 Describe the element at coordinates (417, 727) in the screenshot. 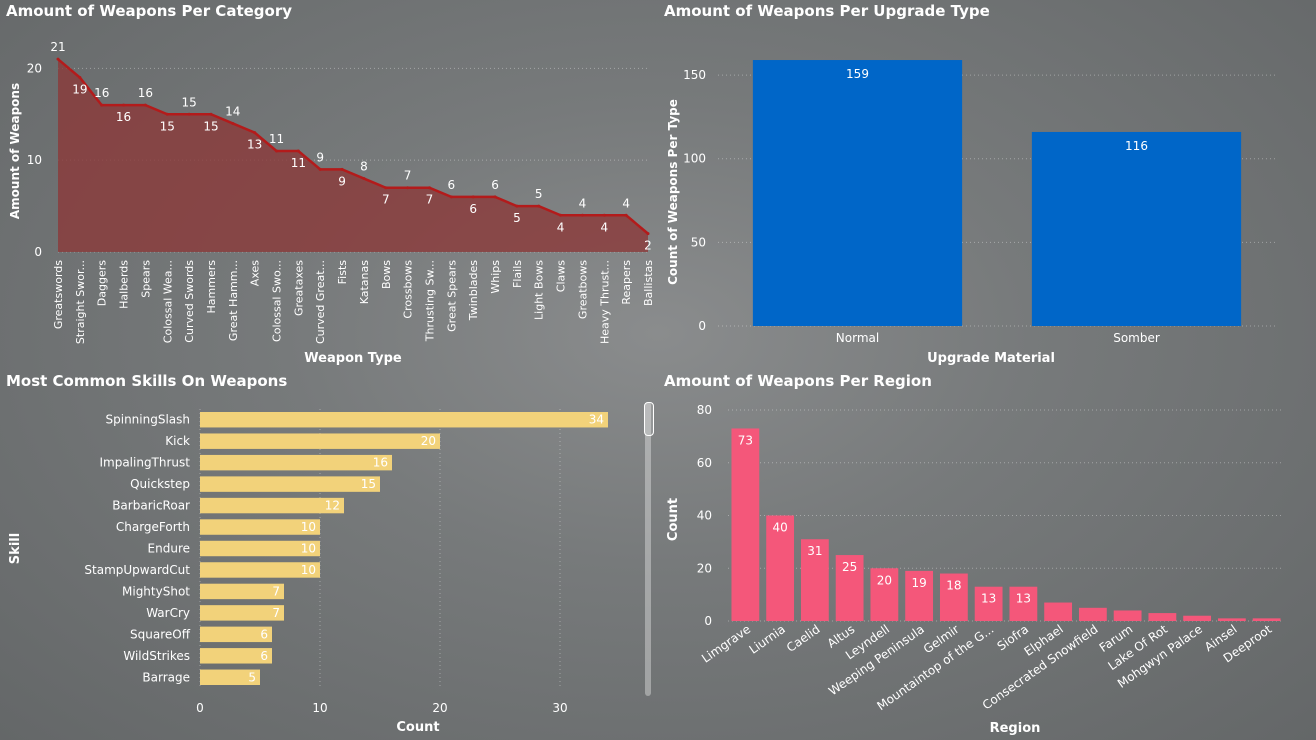

I see `x-axis-title: Count` at that location.